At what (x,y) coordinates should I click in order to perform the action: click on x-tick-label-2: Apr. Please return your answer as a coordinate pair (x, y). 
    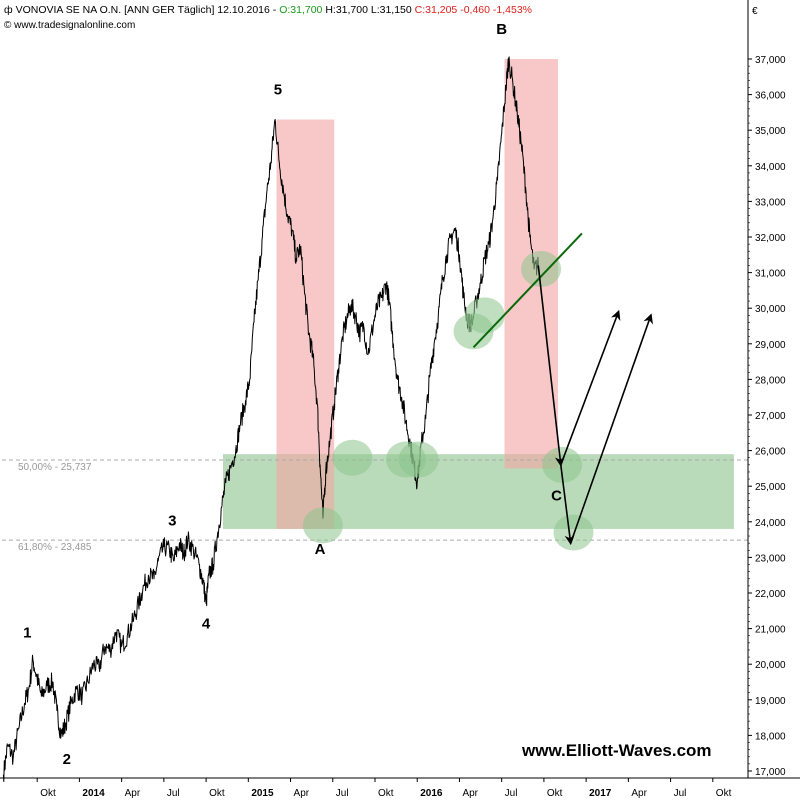
    Looking at the image, I should click on (133, 793).